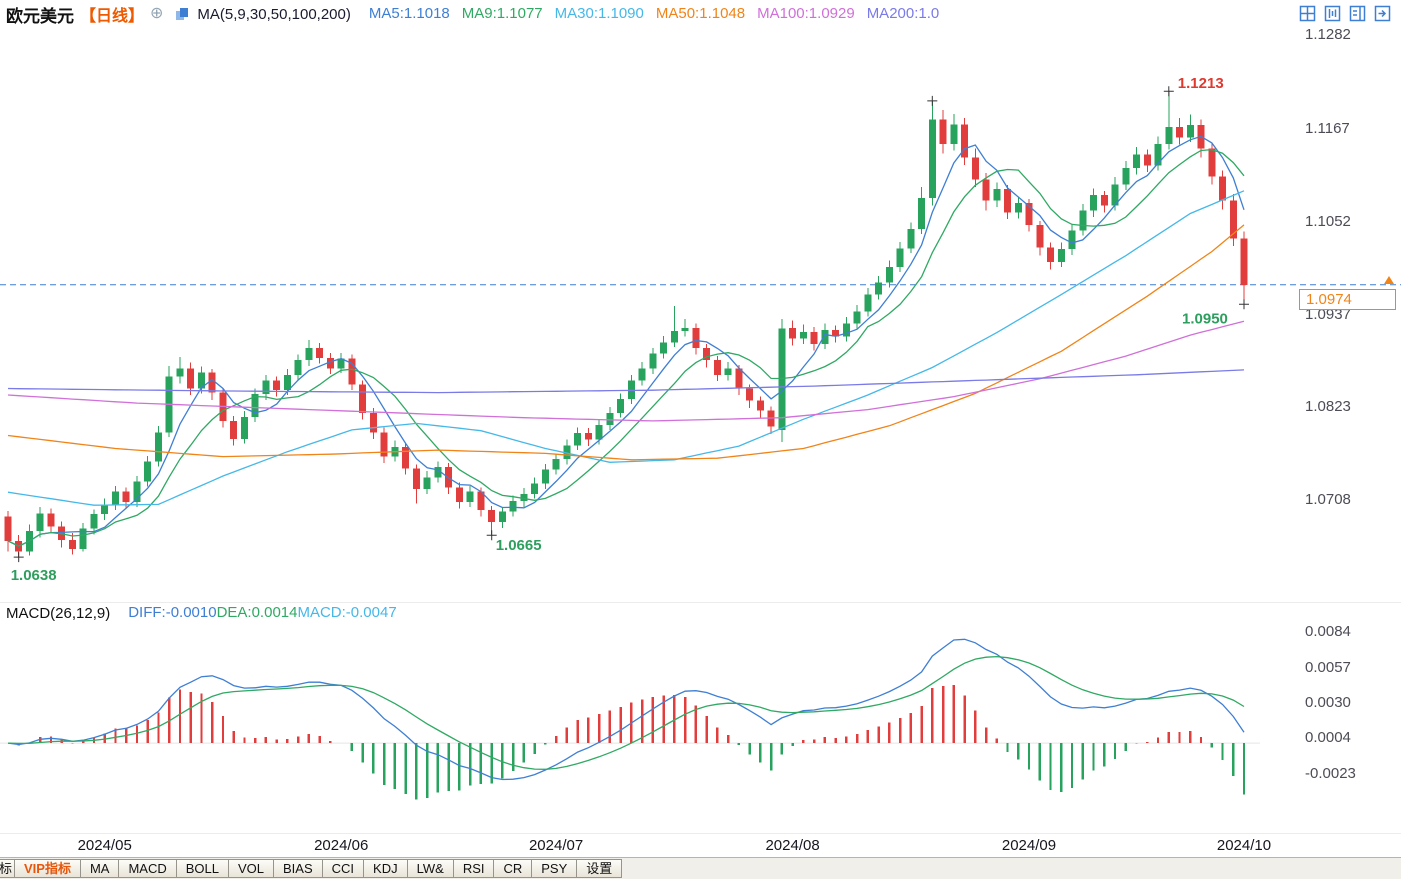 This screenshot has height=879, width=1401. What do you see at coordinates (1029, 845) in the screenshot?
I see `date-axis-label: 2024/09` at bounding box center [1029, 845].